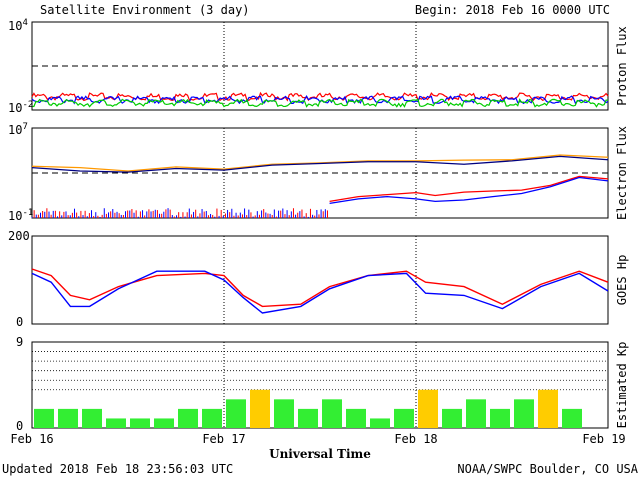 The image size is (640, 480). I want to click on xaxis-label: Universal Time, so click(320, 454).